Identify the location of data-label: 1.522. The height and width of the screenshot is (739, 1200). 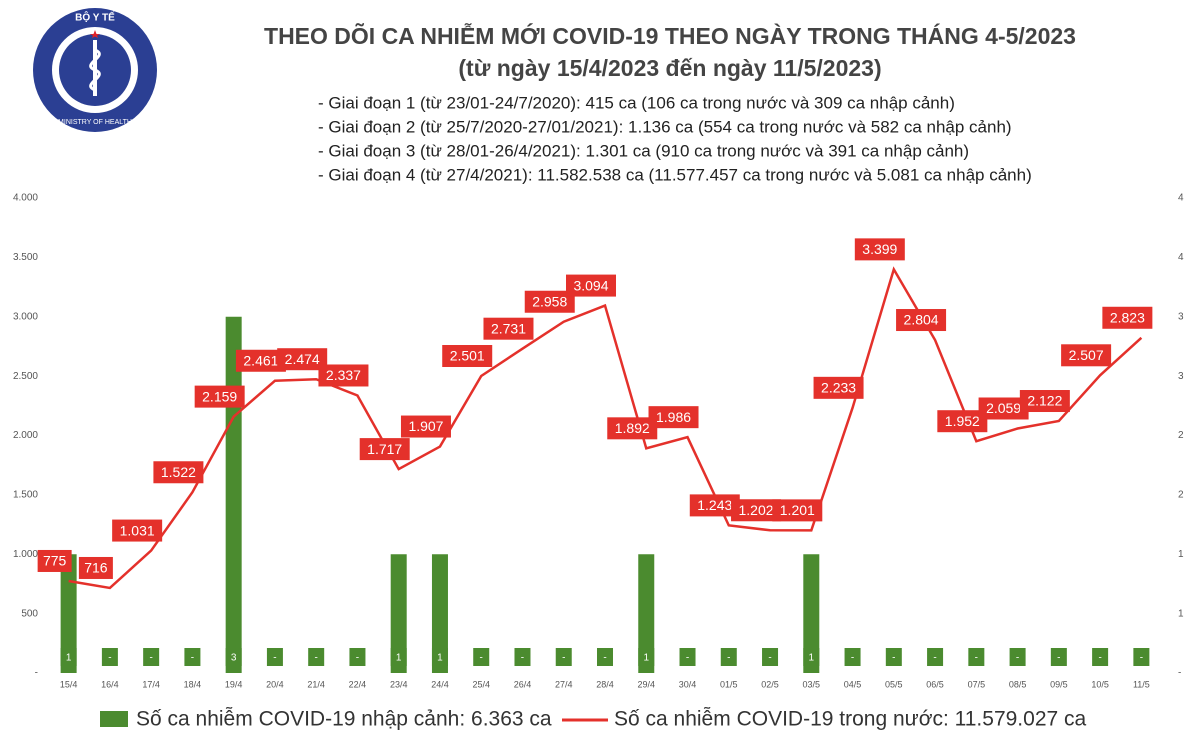
(178, 472).